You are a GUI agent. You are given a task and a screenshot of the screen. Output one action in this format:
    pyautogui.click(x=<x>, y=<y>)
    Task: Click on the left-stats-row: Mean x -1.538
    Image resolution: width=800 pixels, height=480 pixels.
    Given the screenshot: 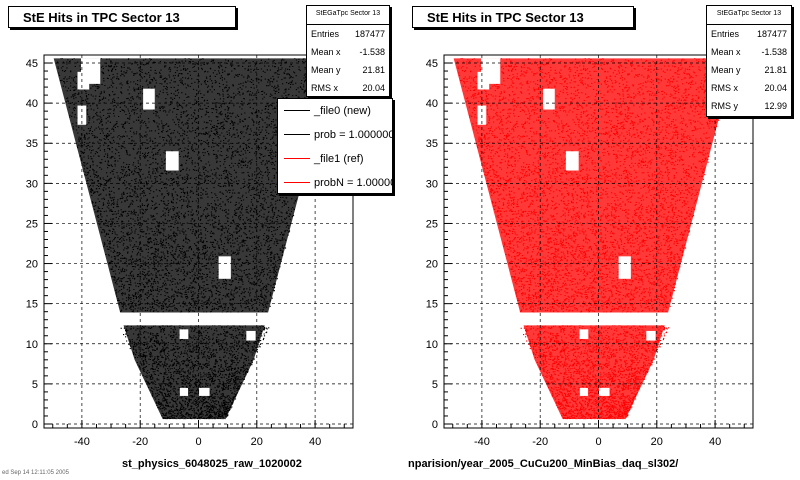 What is the action you would take?
    pyautogui.click(x=348, y=52)
    